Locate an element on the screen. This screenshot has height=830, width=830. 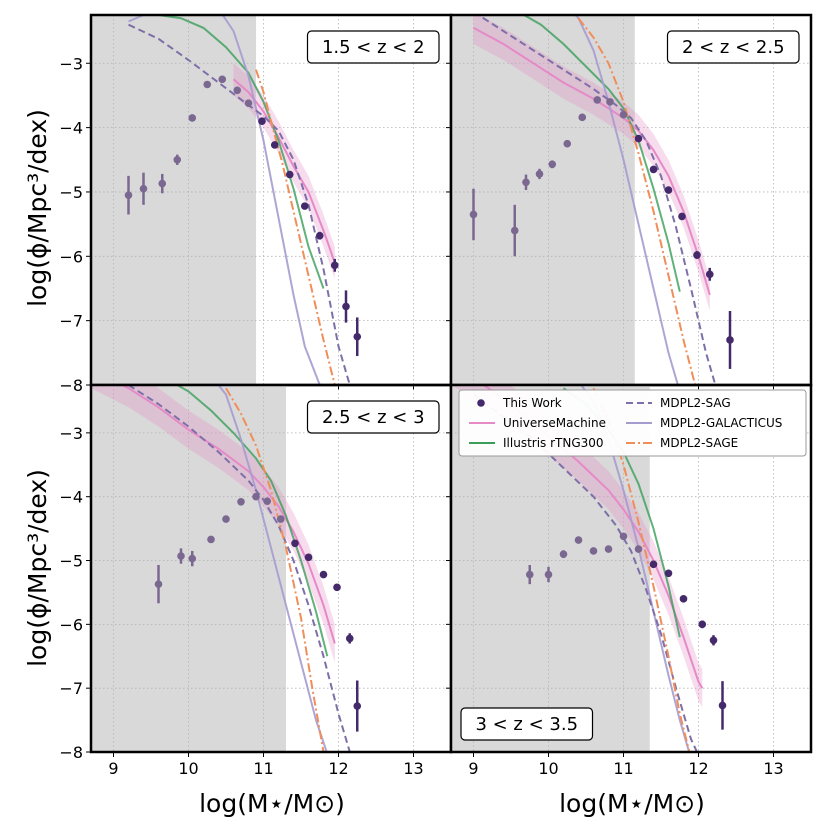
x-axis-label: log(M⋆/M⊙) is located at coordinates (632, 803).